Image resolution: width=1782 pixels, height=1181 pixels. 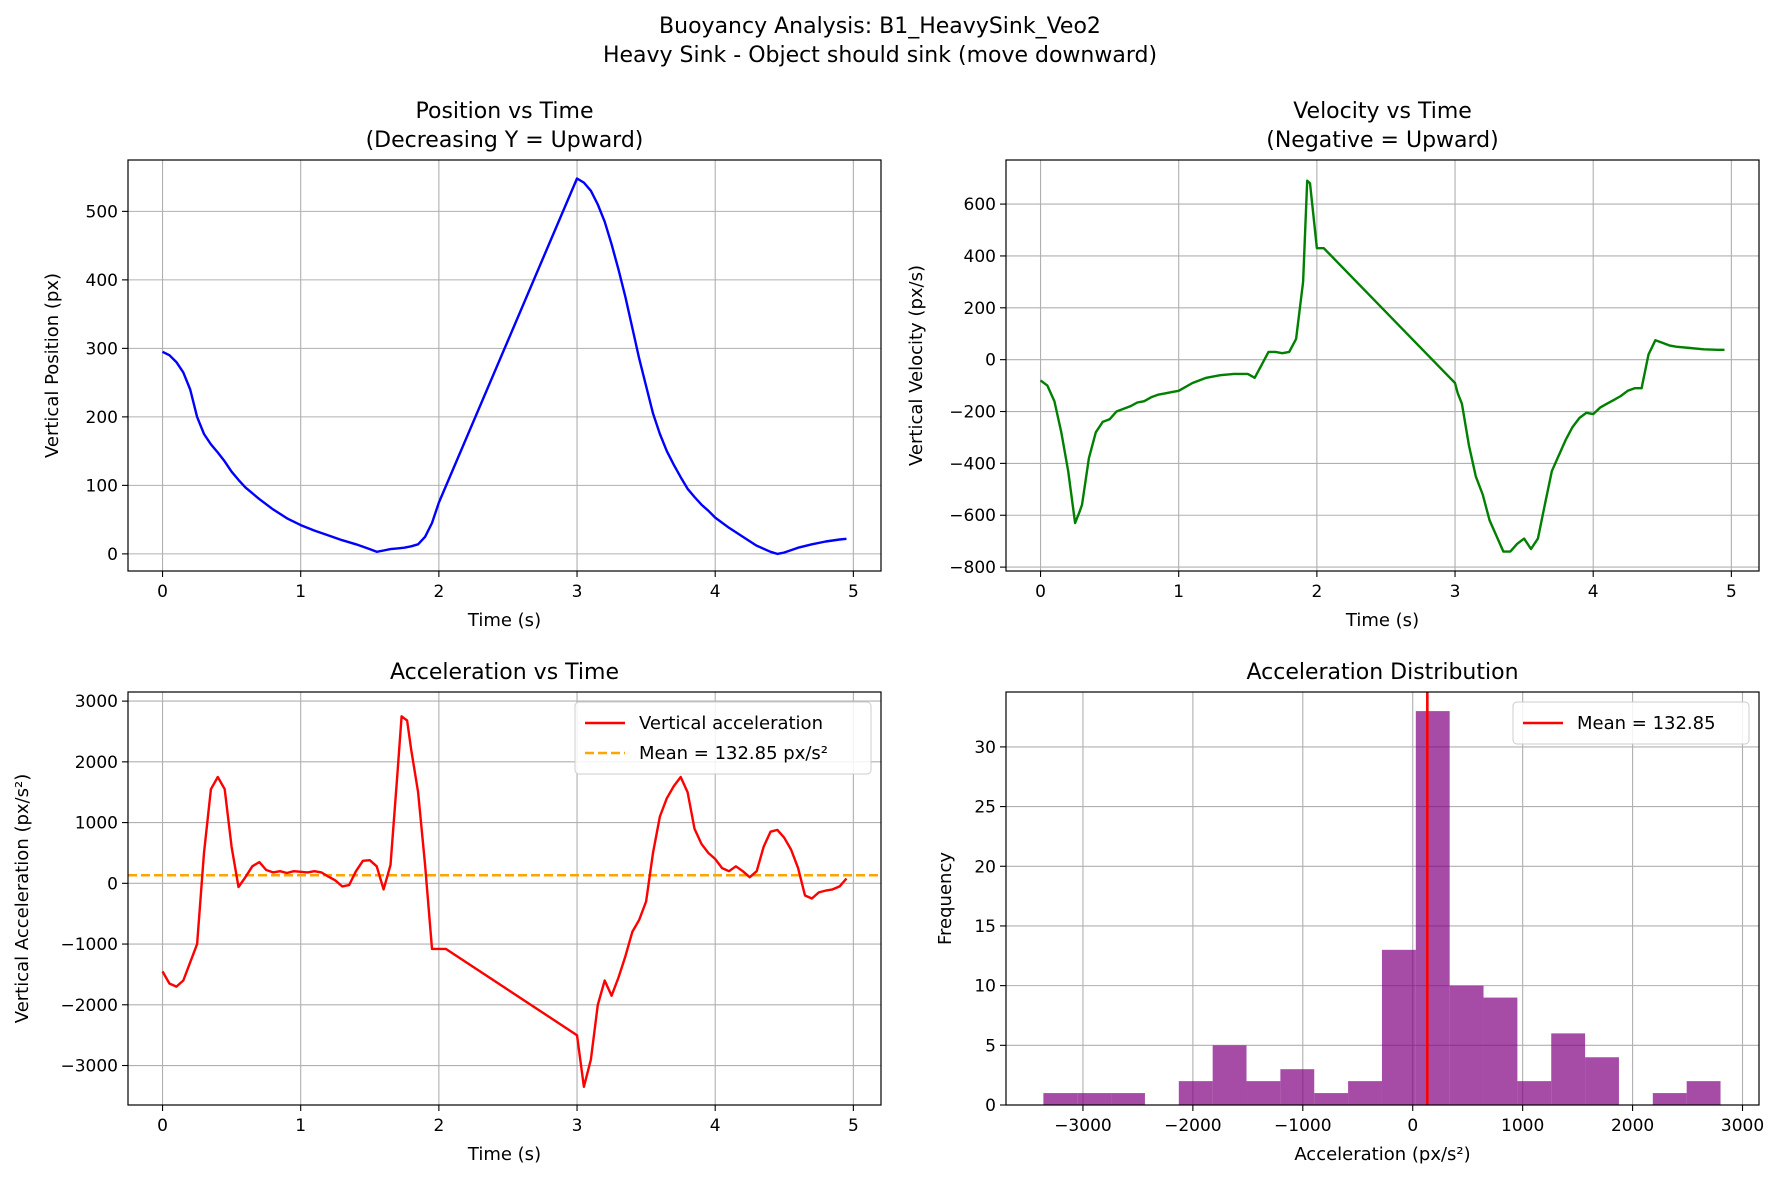 What do you see at coordinates (96, 763) in the screenshot?
I see `y-tick-label: 2000` at bounding box center [96, 763].